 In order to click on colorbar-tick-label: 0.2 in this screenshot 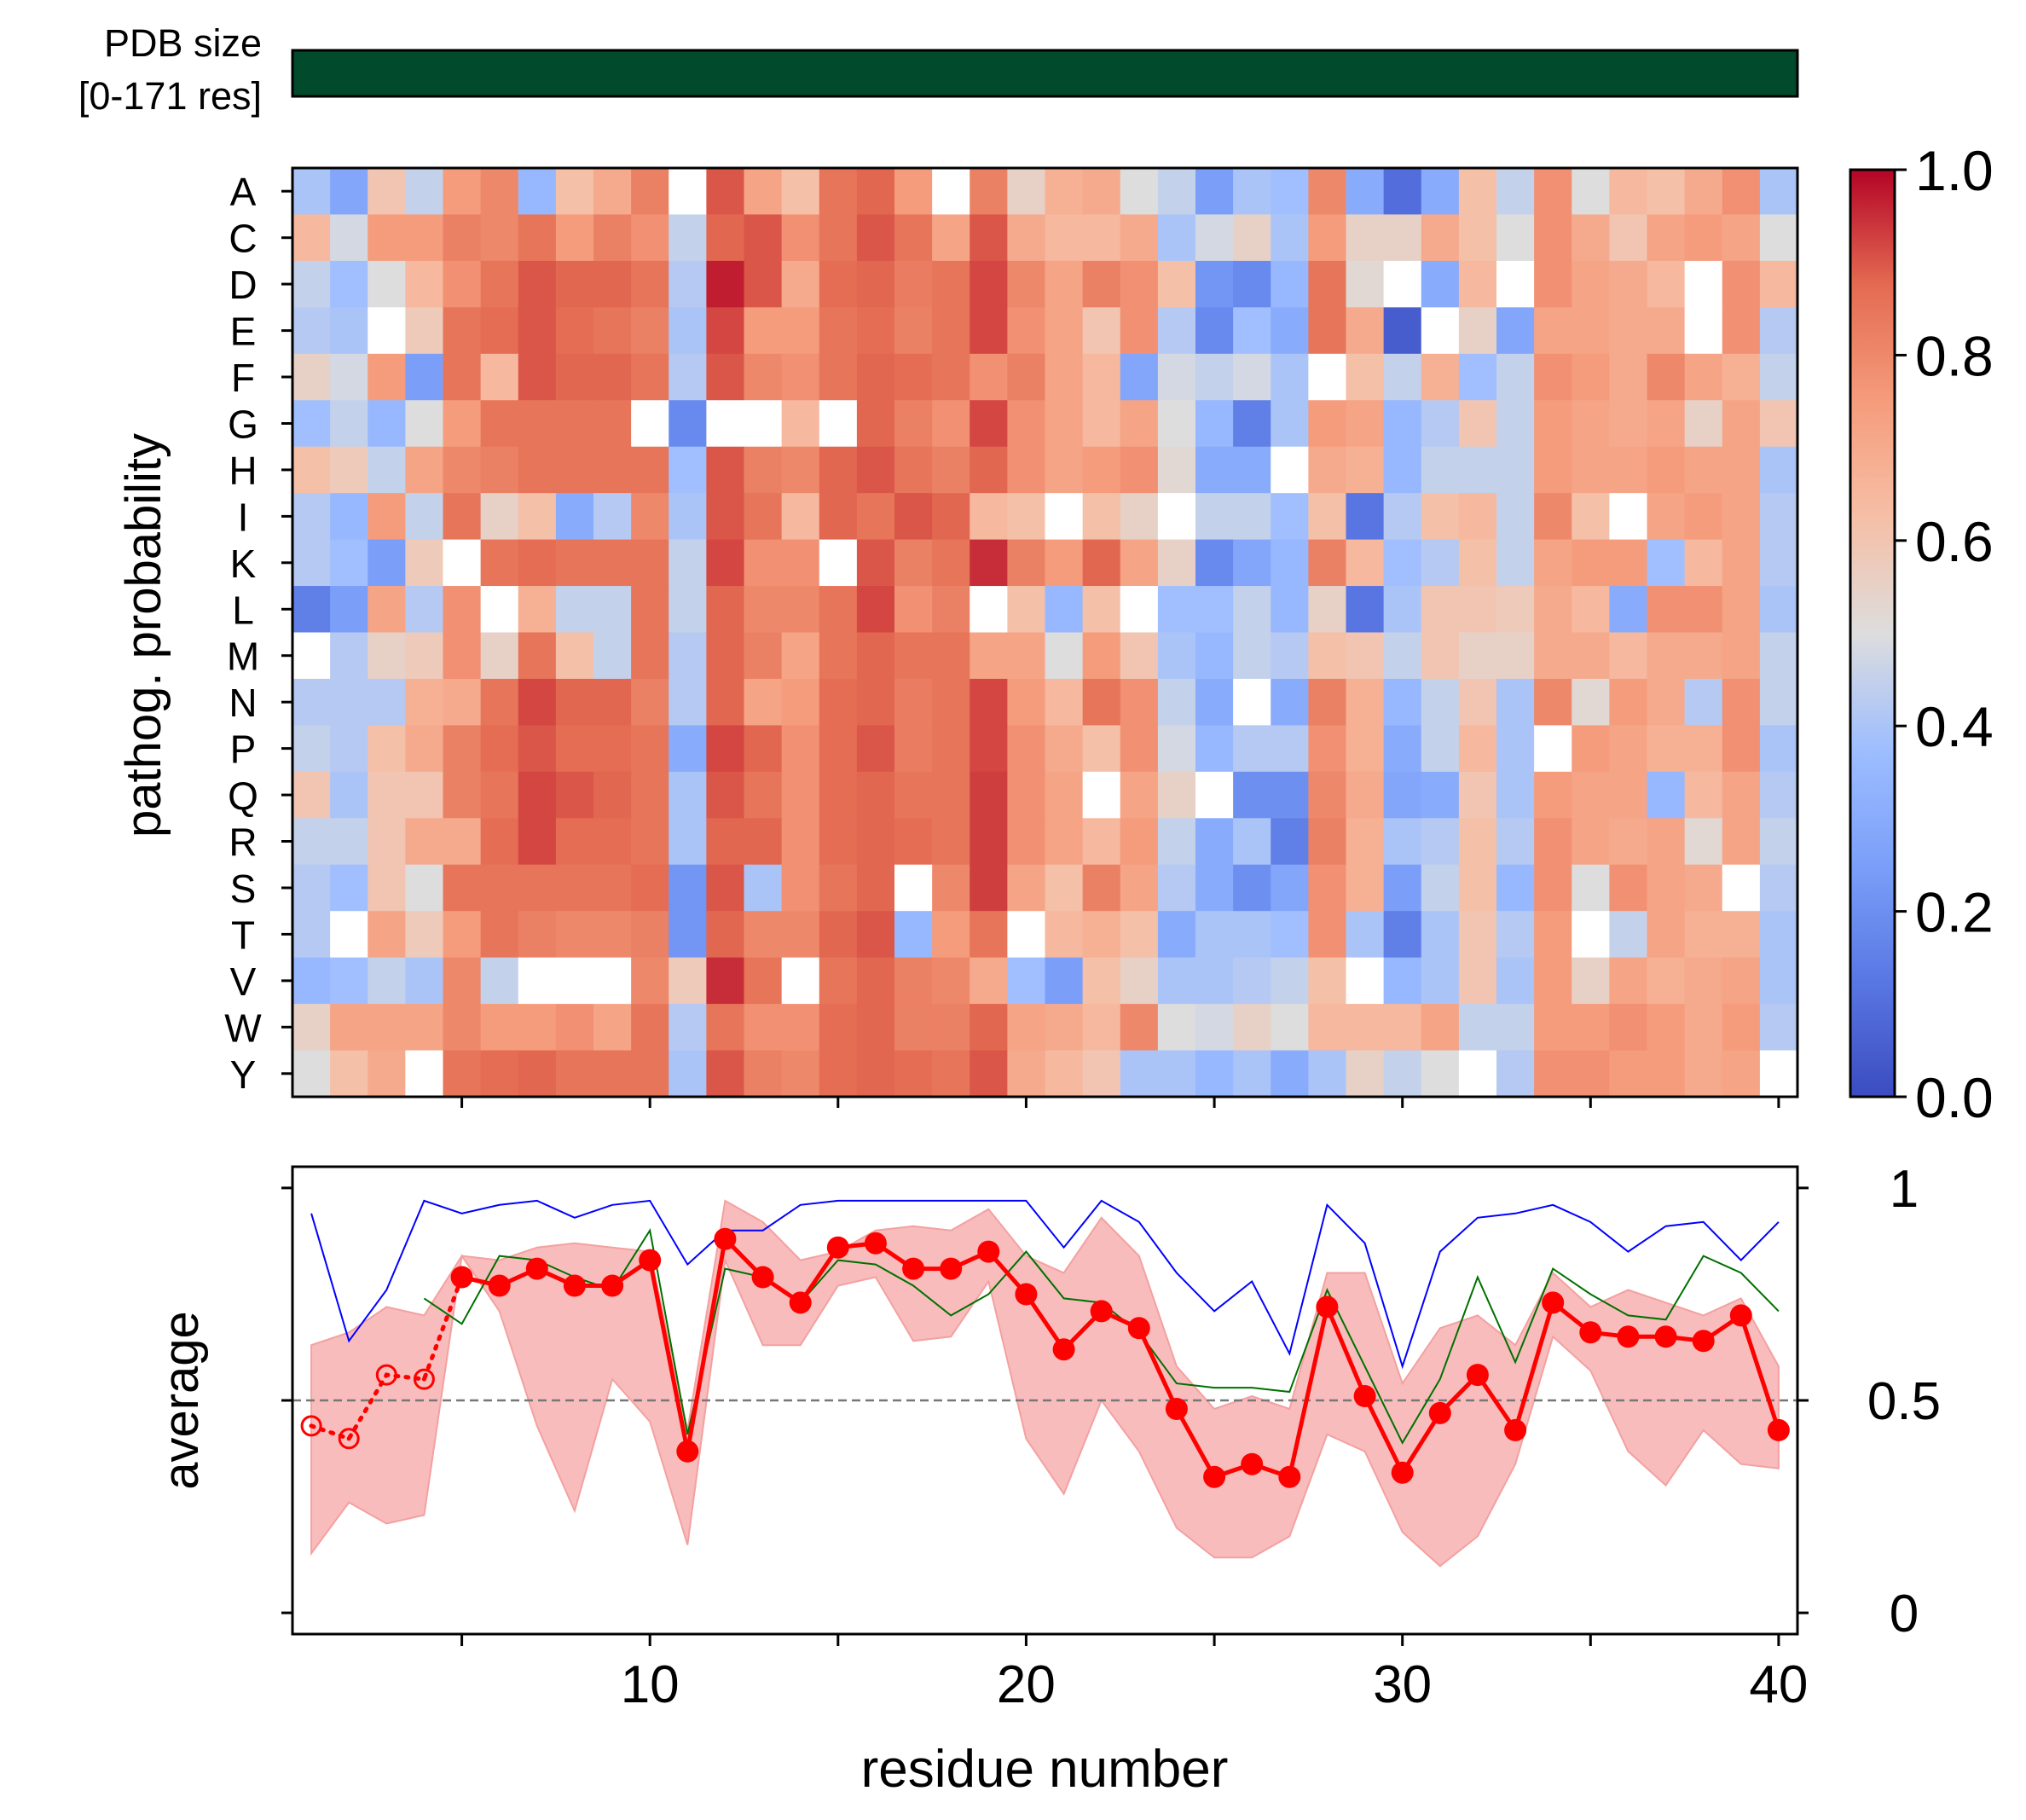, I will do `click(1954, 913)`.